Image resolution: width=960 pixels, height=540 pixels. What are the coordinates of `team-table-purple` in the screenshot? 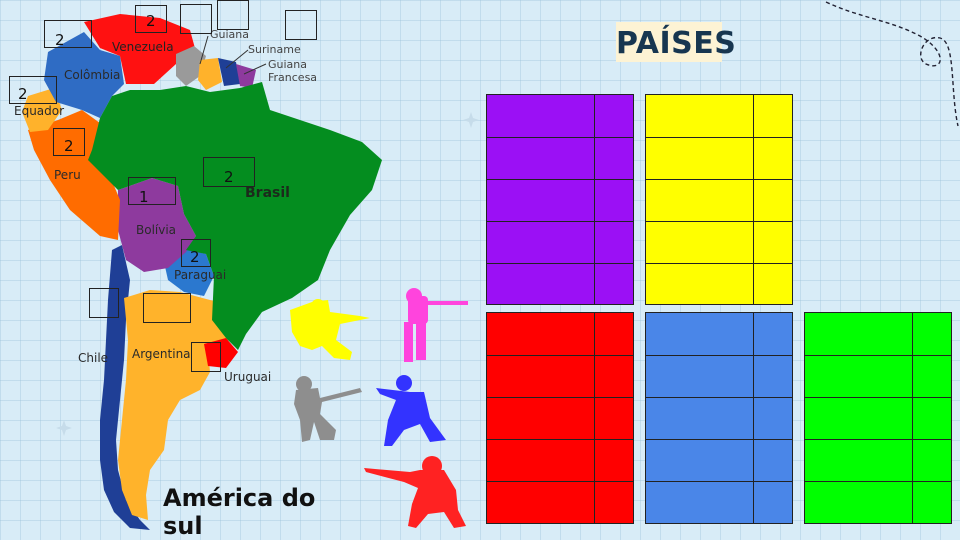 It's located at (560, 199).